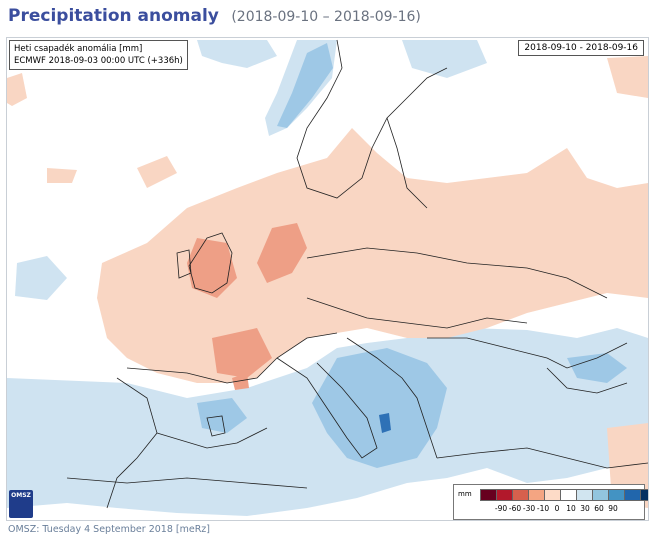 Image resolution: width=664 pixels, height=545 pixels. I want to click on border-sweden-finland, so click(407, 163).